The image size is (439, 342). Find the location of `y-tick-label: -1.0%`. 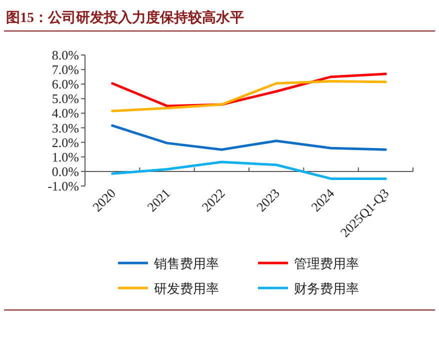

y-tick-label: -1.0% is located at coordinates (64, 186).